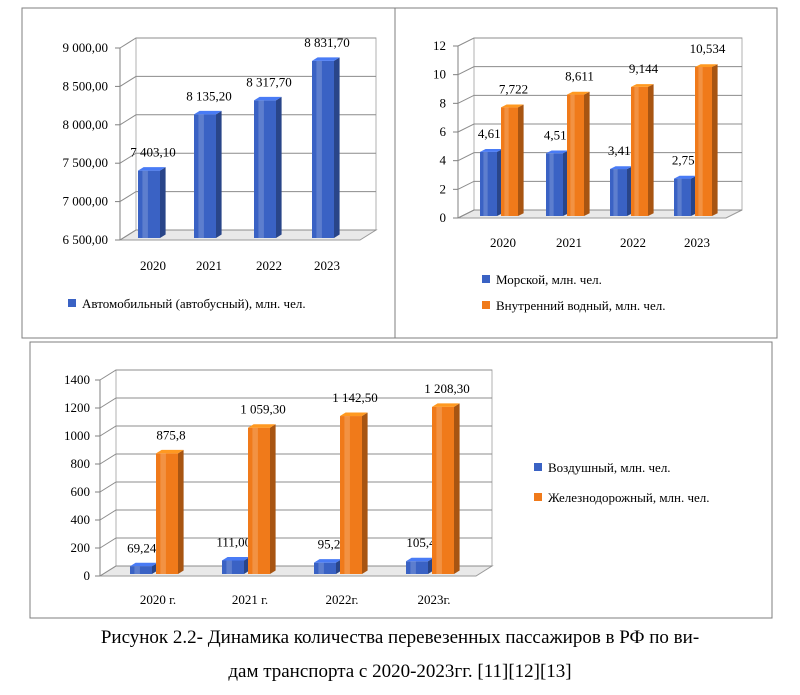  I want to click on data-label: 69,244, so click(145, 547).